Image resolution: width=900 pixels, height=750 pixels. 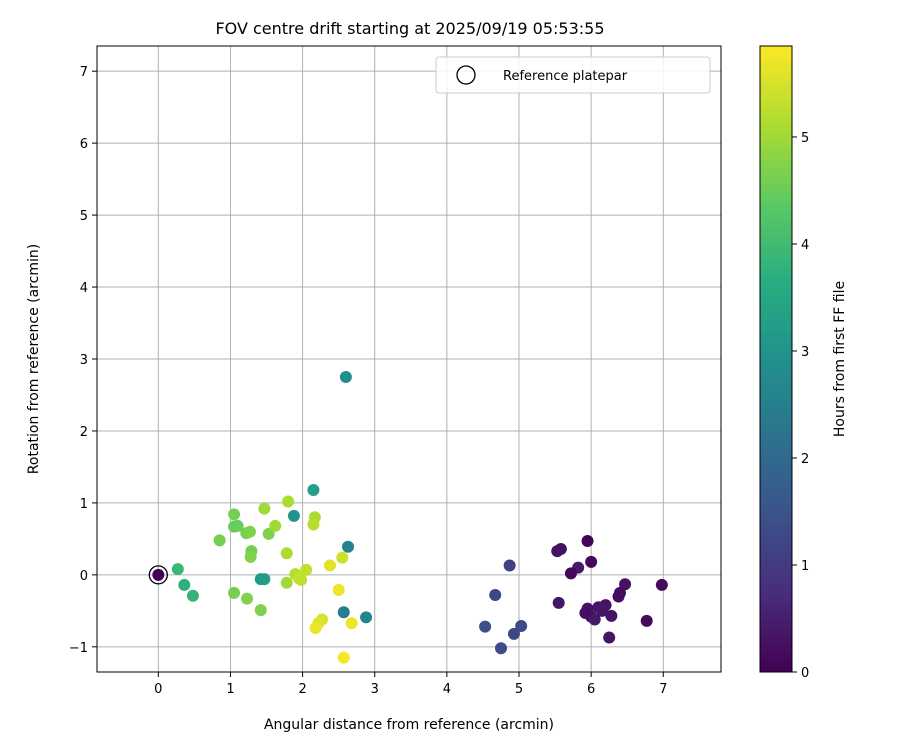 I want to click on legend-marker-icon, so click(x=466, y=75).